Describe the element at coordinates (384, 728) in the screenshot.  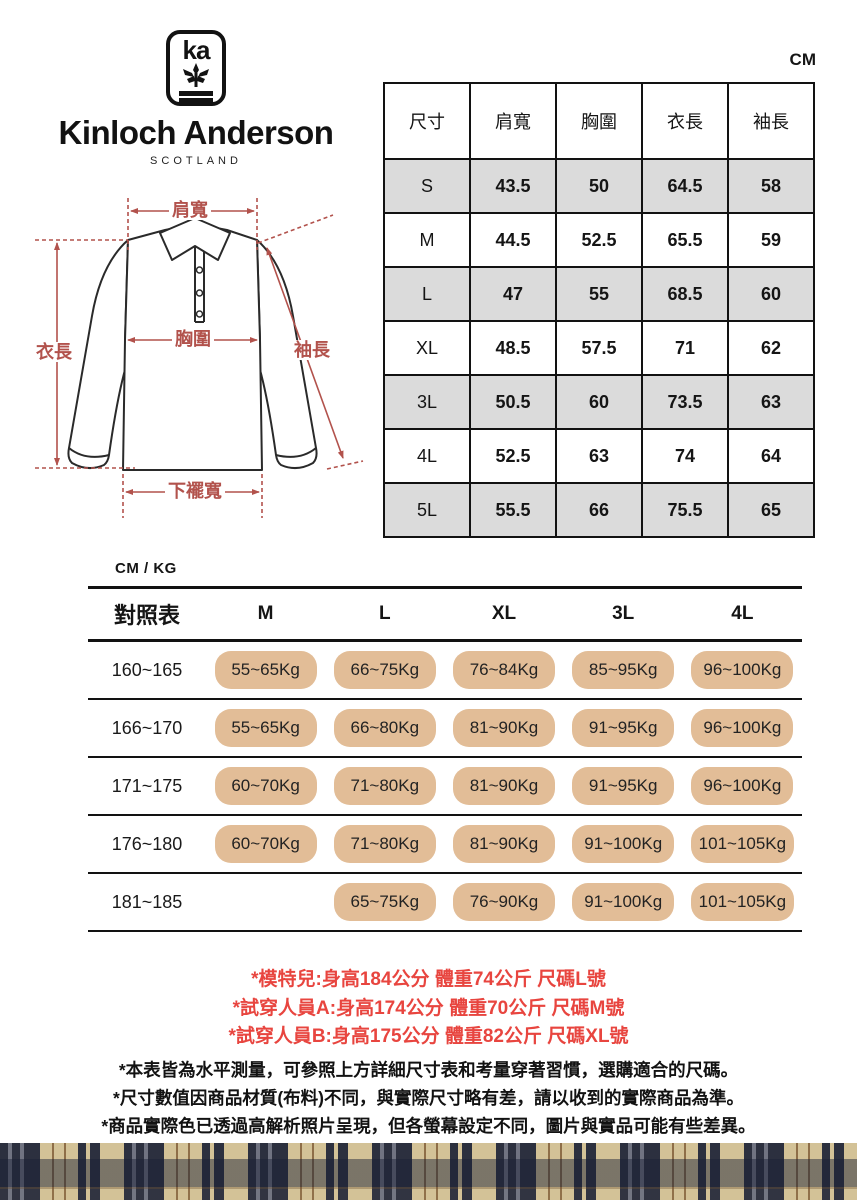
I see `weight-pill: 66~80Kg` at that location.